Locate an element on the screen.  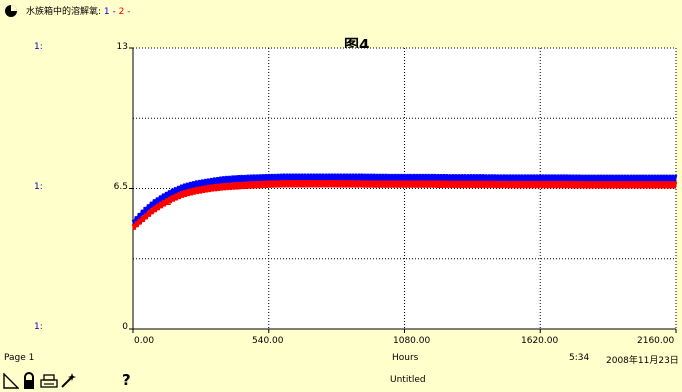
legend-dash-2: - is located at coordinates (127, 12).